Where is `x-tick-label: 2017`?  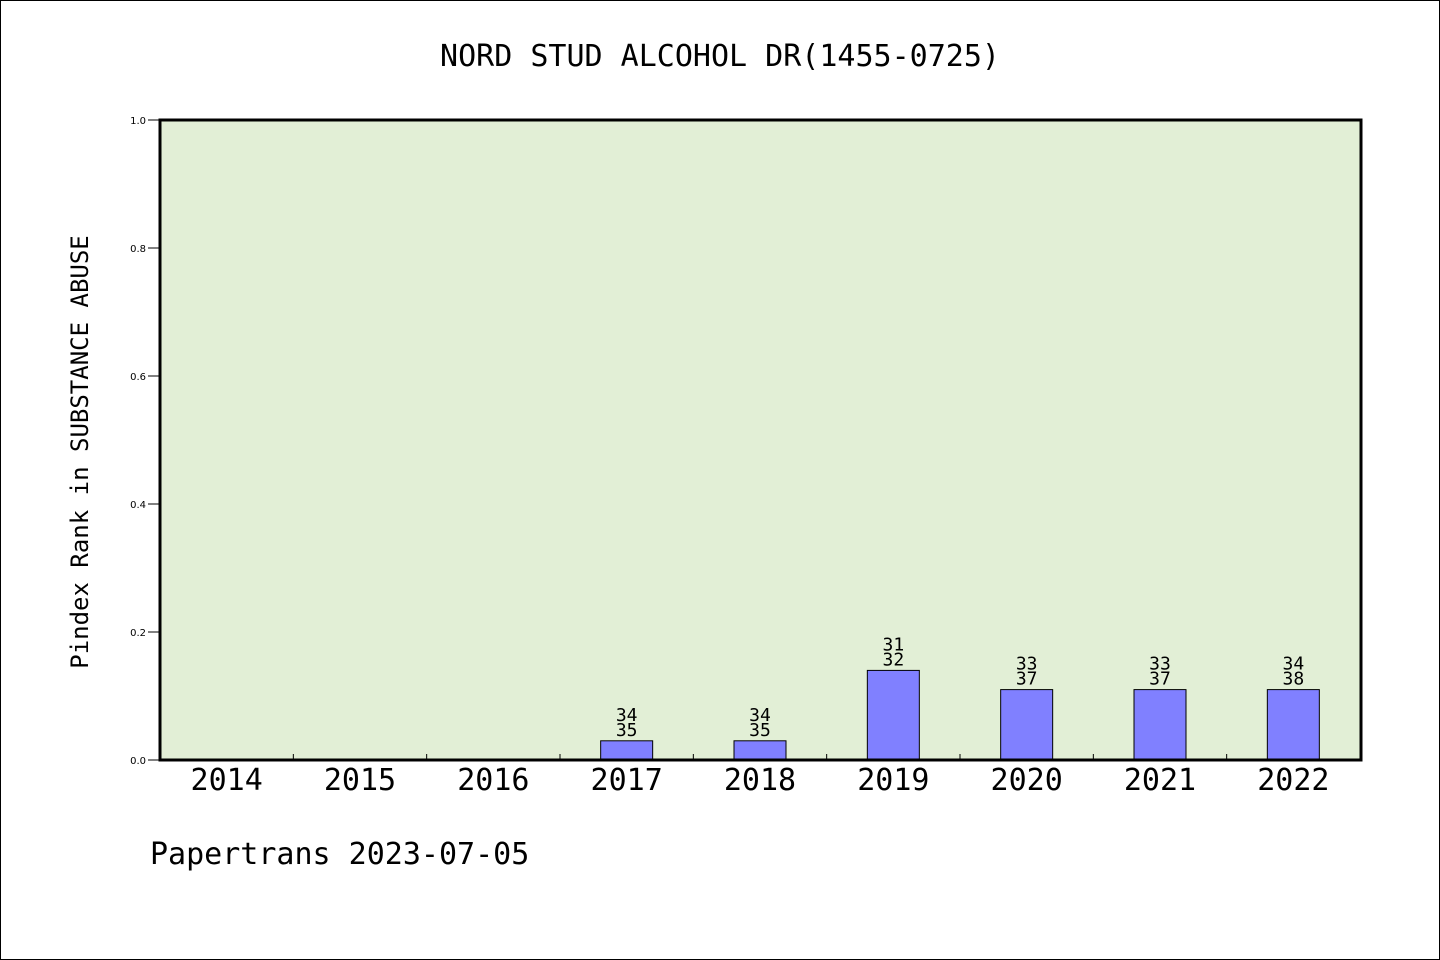 x-tick-label: 2017 is located at coordinates (627, 780).